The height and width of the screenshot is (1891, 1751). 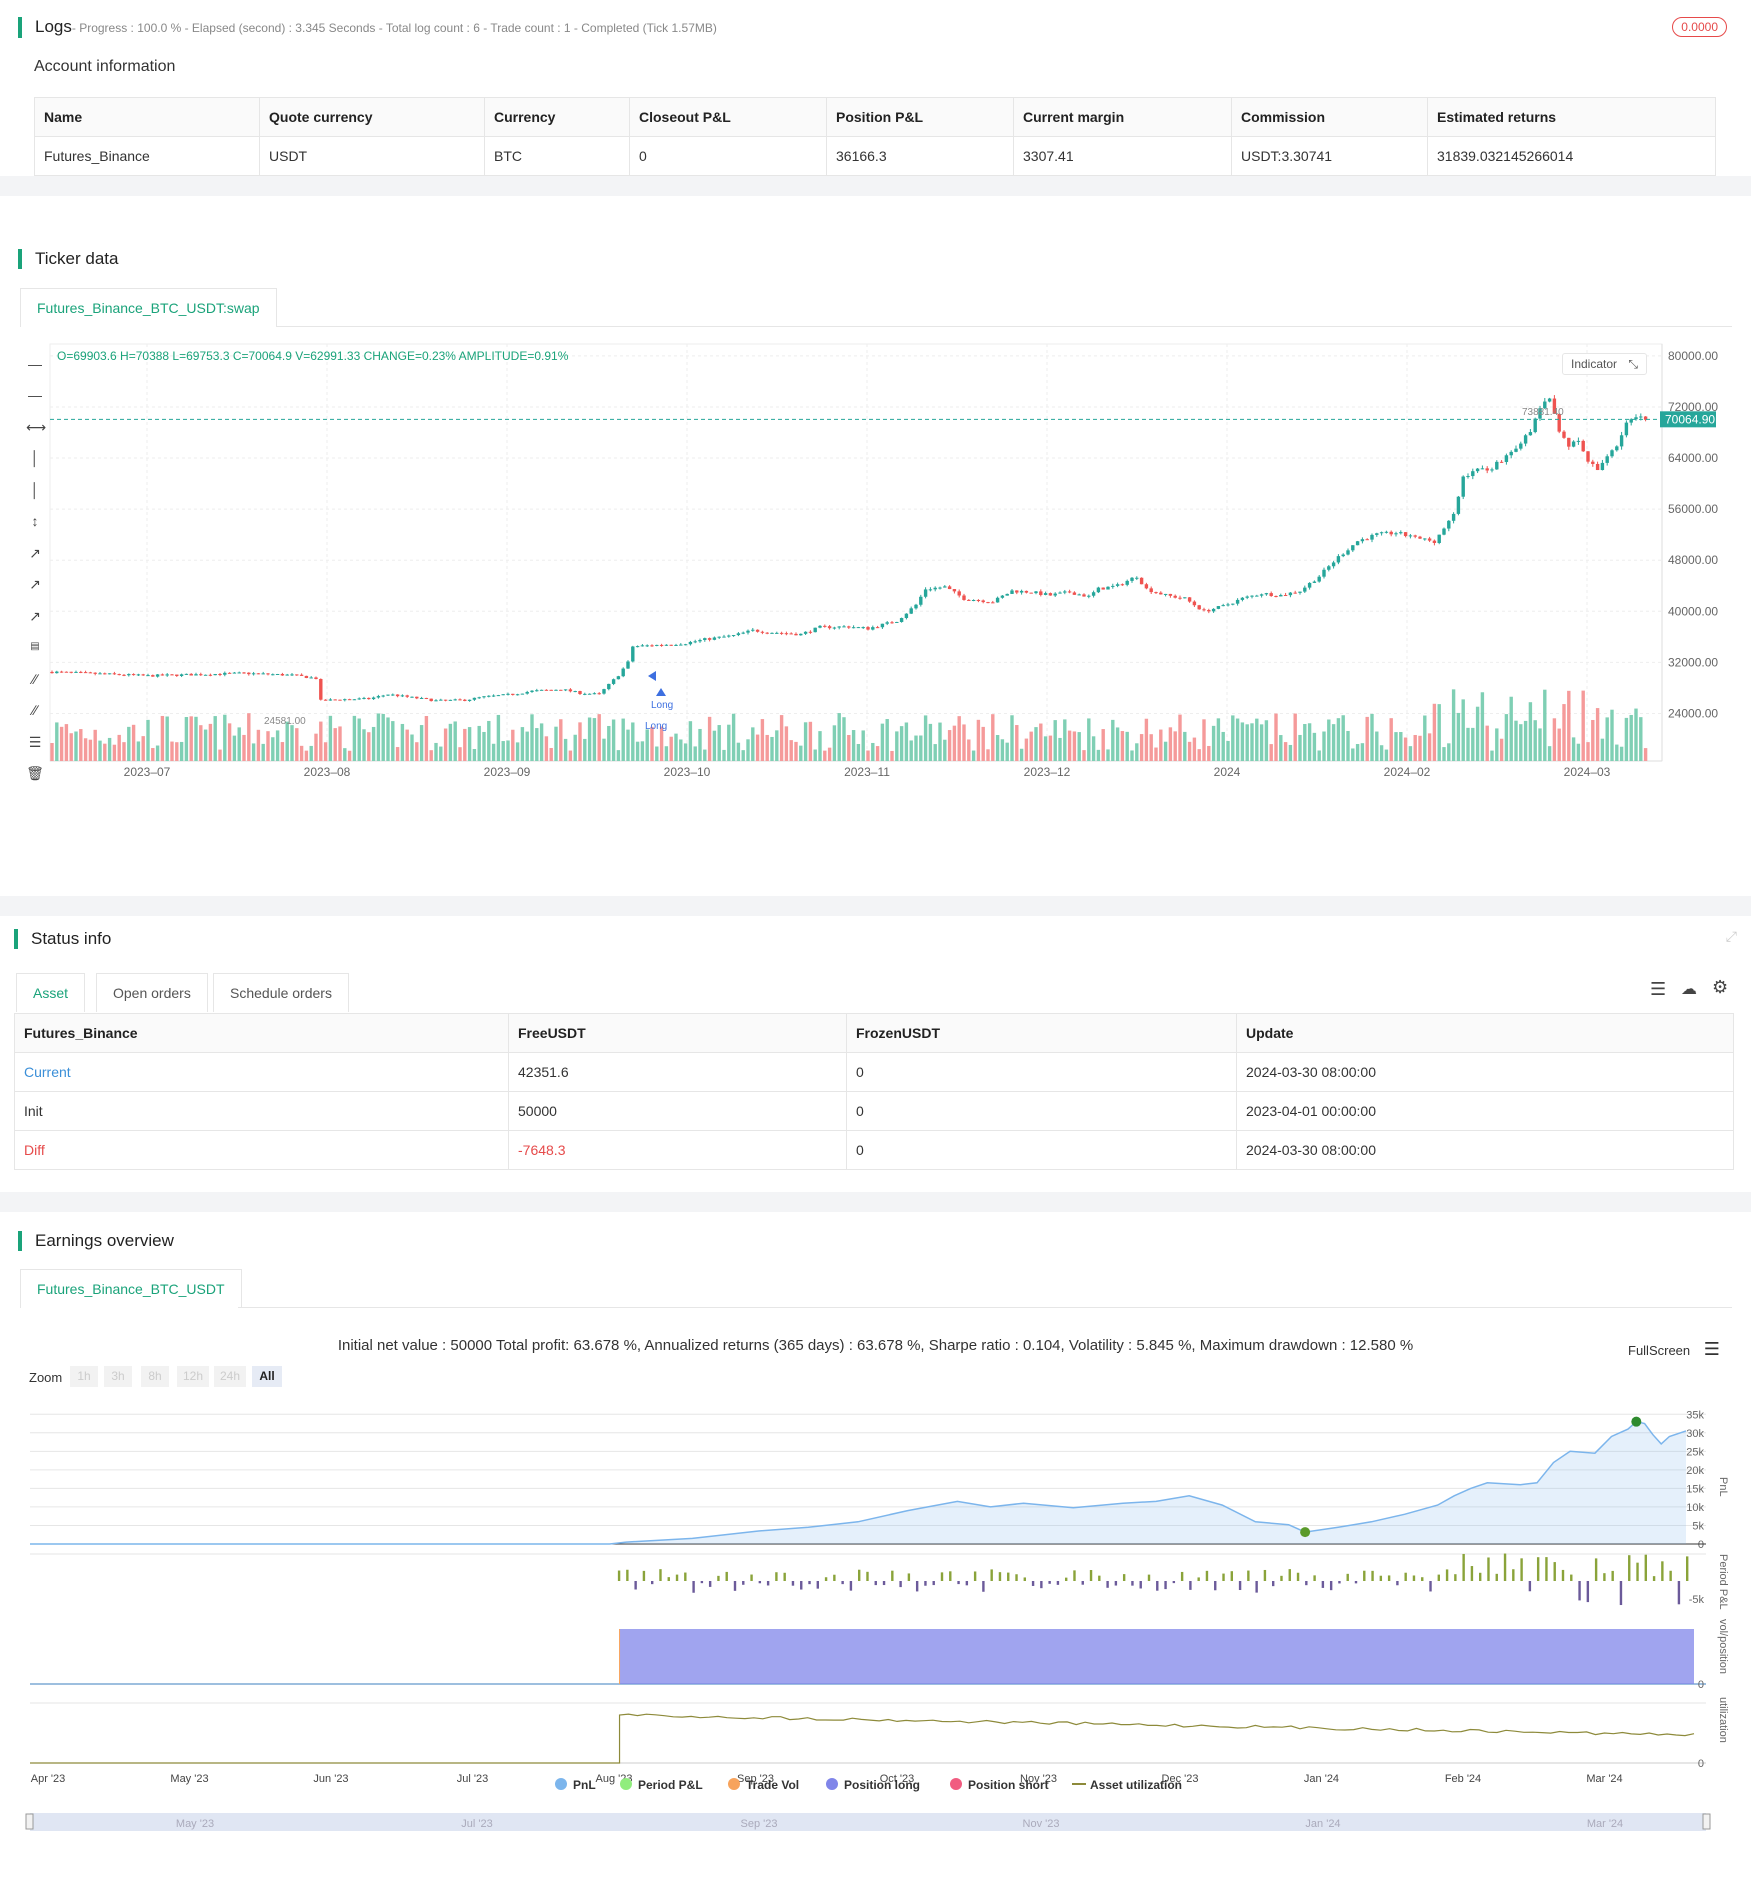 I want to click on x-tick-label: 2023–11, so click(x=867, y=772).